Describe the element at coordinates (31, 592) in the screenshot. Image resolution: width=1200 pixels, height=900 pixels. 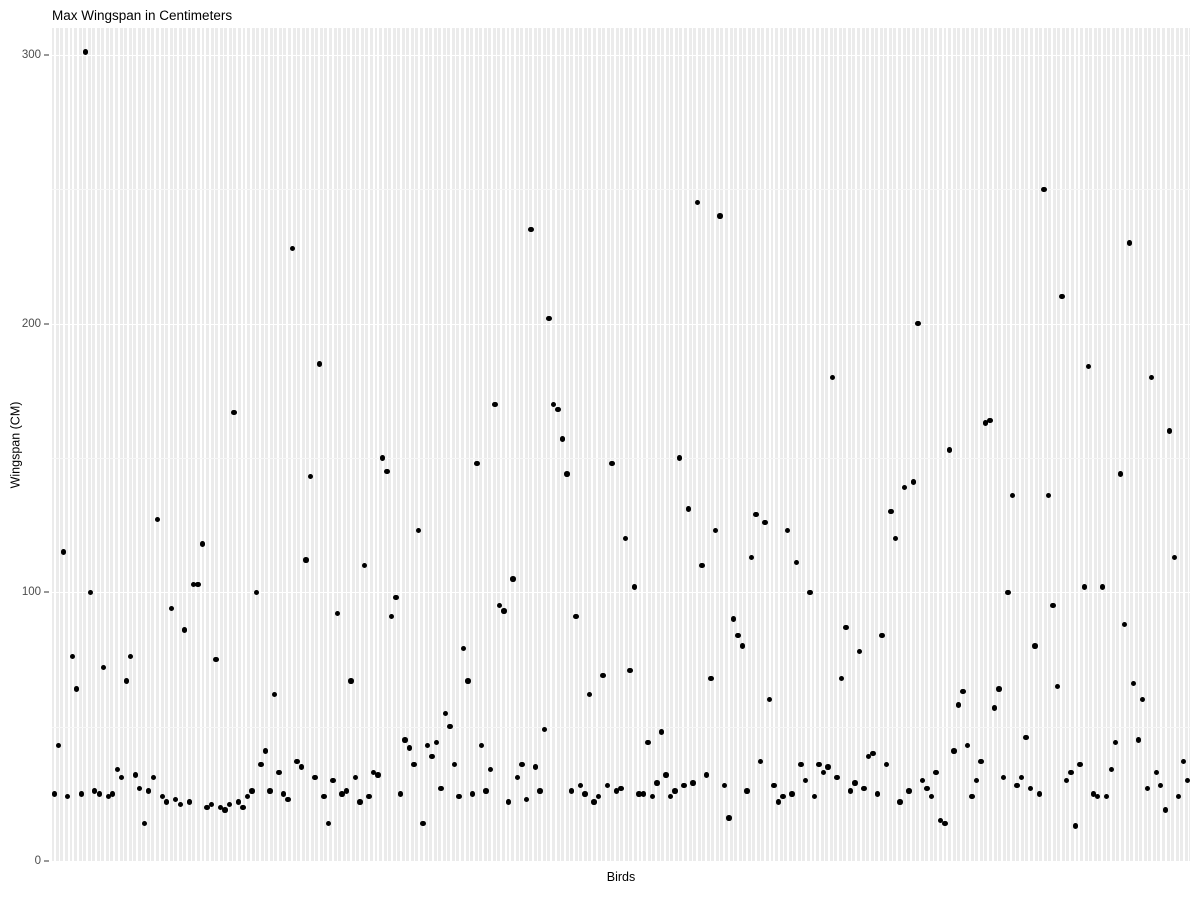
I see `y-tick-label: 100` at that location.